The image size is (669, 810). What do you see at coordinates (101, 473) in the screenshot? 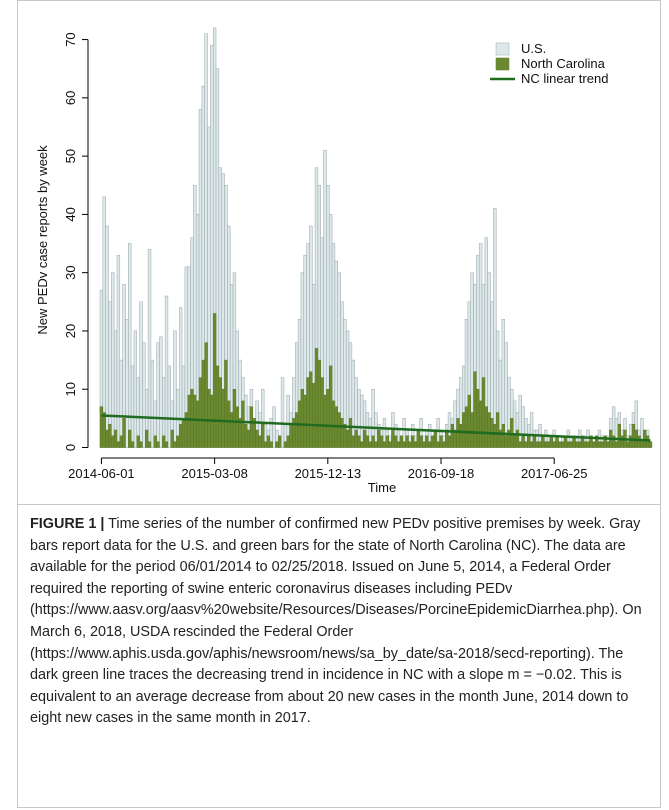
I see `x-tick-label: 2014-06-01` at bounding box center [101, 473].